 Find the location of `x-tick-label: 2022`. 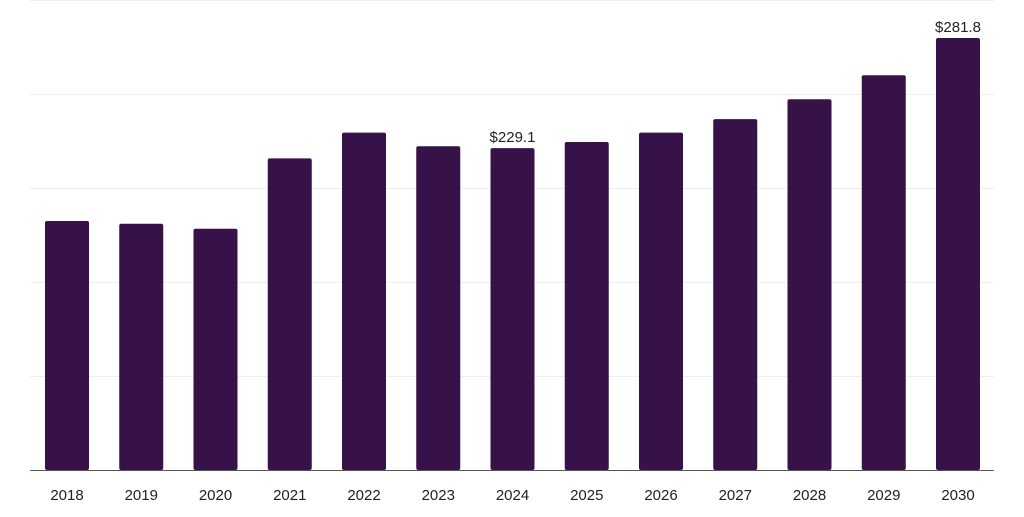

x-tick-label: 2022 is located at coordinates (363, 495).